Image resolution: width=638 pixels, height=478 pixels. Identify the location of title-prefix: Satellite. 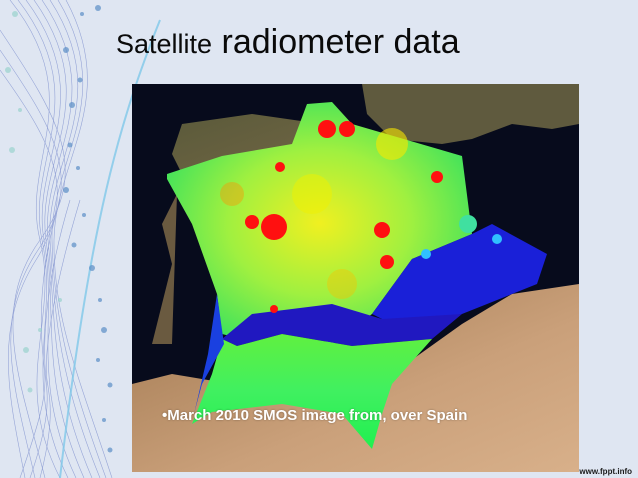
(164, 44).